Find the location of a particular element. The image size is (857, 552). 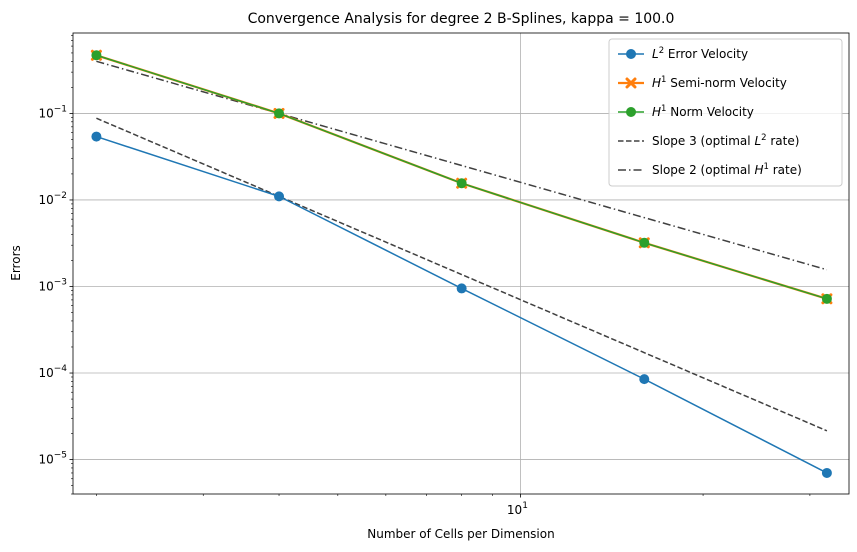

legend-item-4: Slope 3 (optimal L2 rate) is located at coordinates (708, 140).